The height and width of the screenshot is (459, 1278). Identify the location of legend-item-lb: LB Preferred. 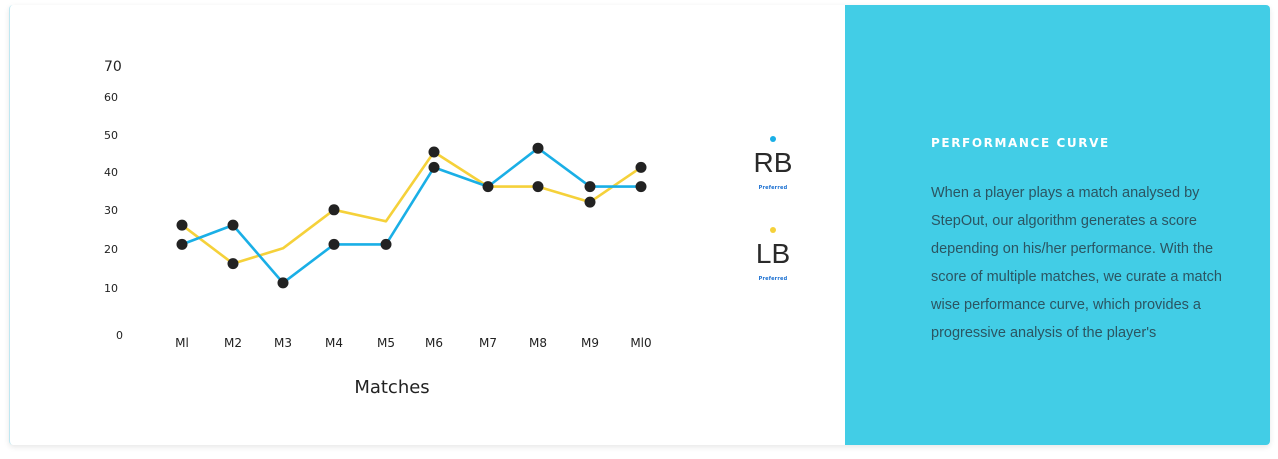
(773, 254).